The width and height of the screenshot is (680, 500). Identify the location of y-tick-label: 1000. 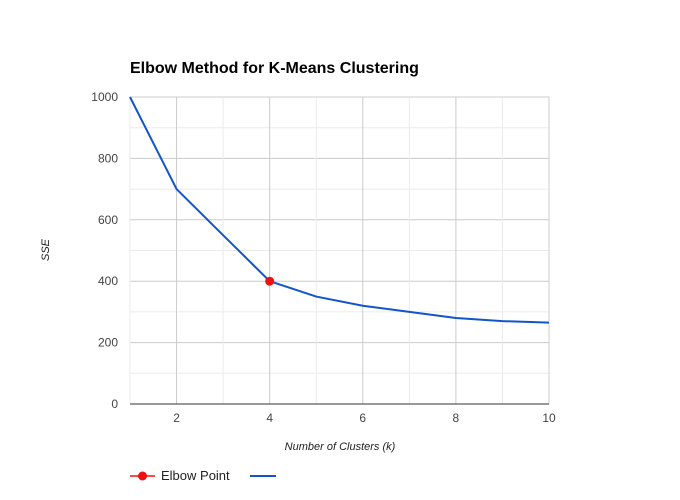
(104, 97).